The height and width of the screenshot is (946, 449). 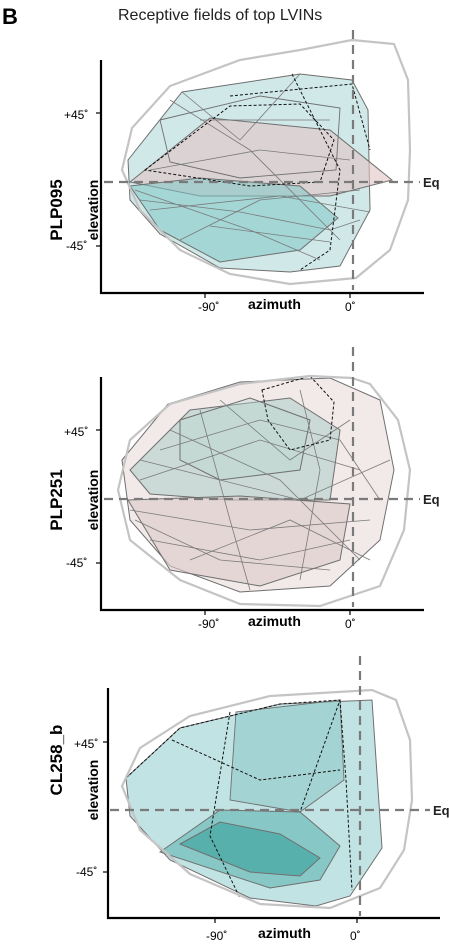 What do you see at coordinates (56, 760) in the screenshot?
I see `panel-name: CL258_b` at bounding box center [56, 760].